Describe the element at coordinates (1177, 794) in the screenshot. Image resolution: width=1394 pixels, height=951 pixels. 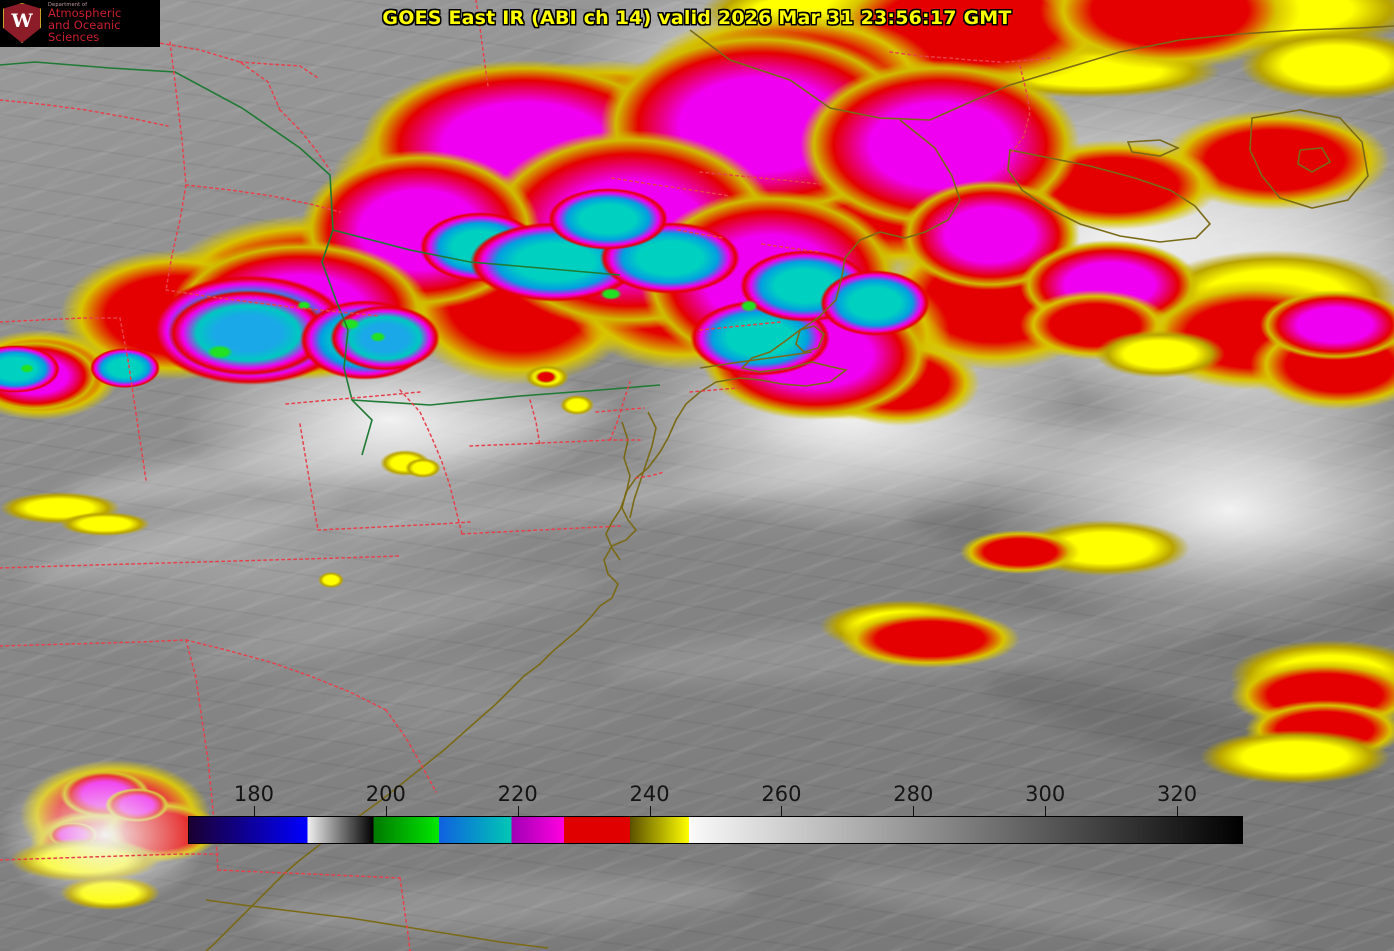
I see `colorbar-label-320: 320` at that location.